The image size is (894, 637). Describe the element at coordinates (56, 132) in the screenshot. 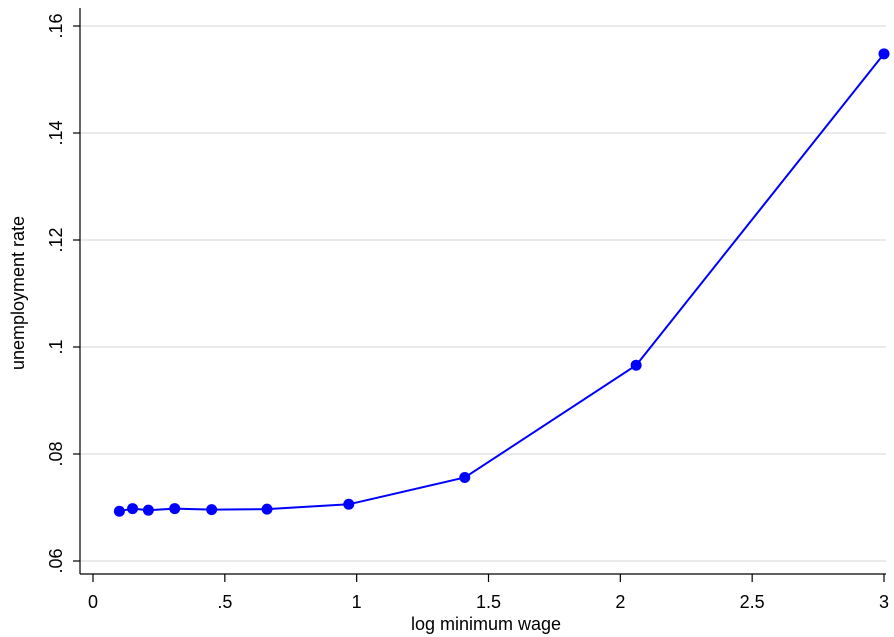

I see `y-tick-label: .14` at that location.